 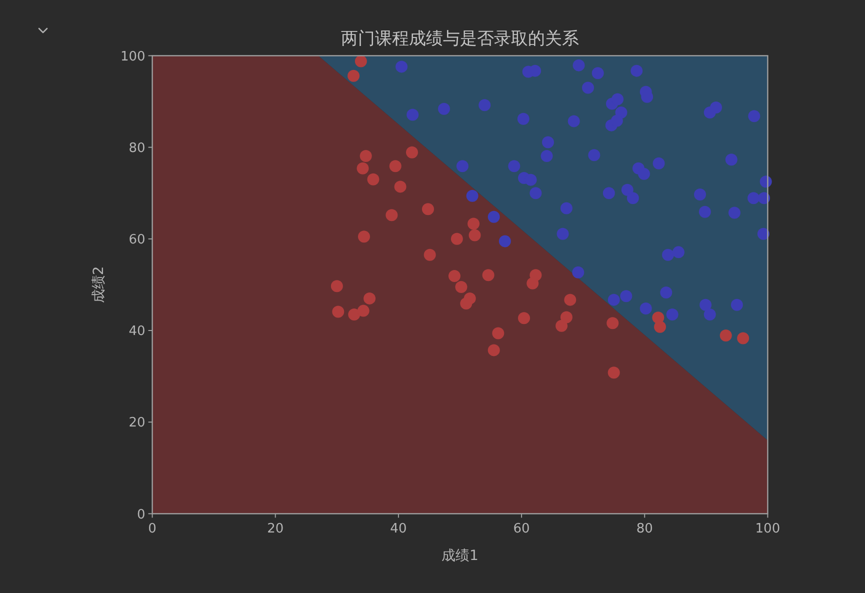 What do you see at coordinates (133, 56) in the screenshot?
I see `y-tick-label: 100` at bounding box center [133, 56].